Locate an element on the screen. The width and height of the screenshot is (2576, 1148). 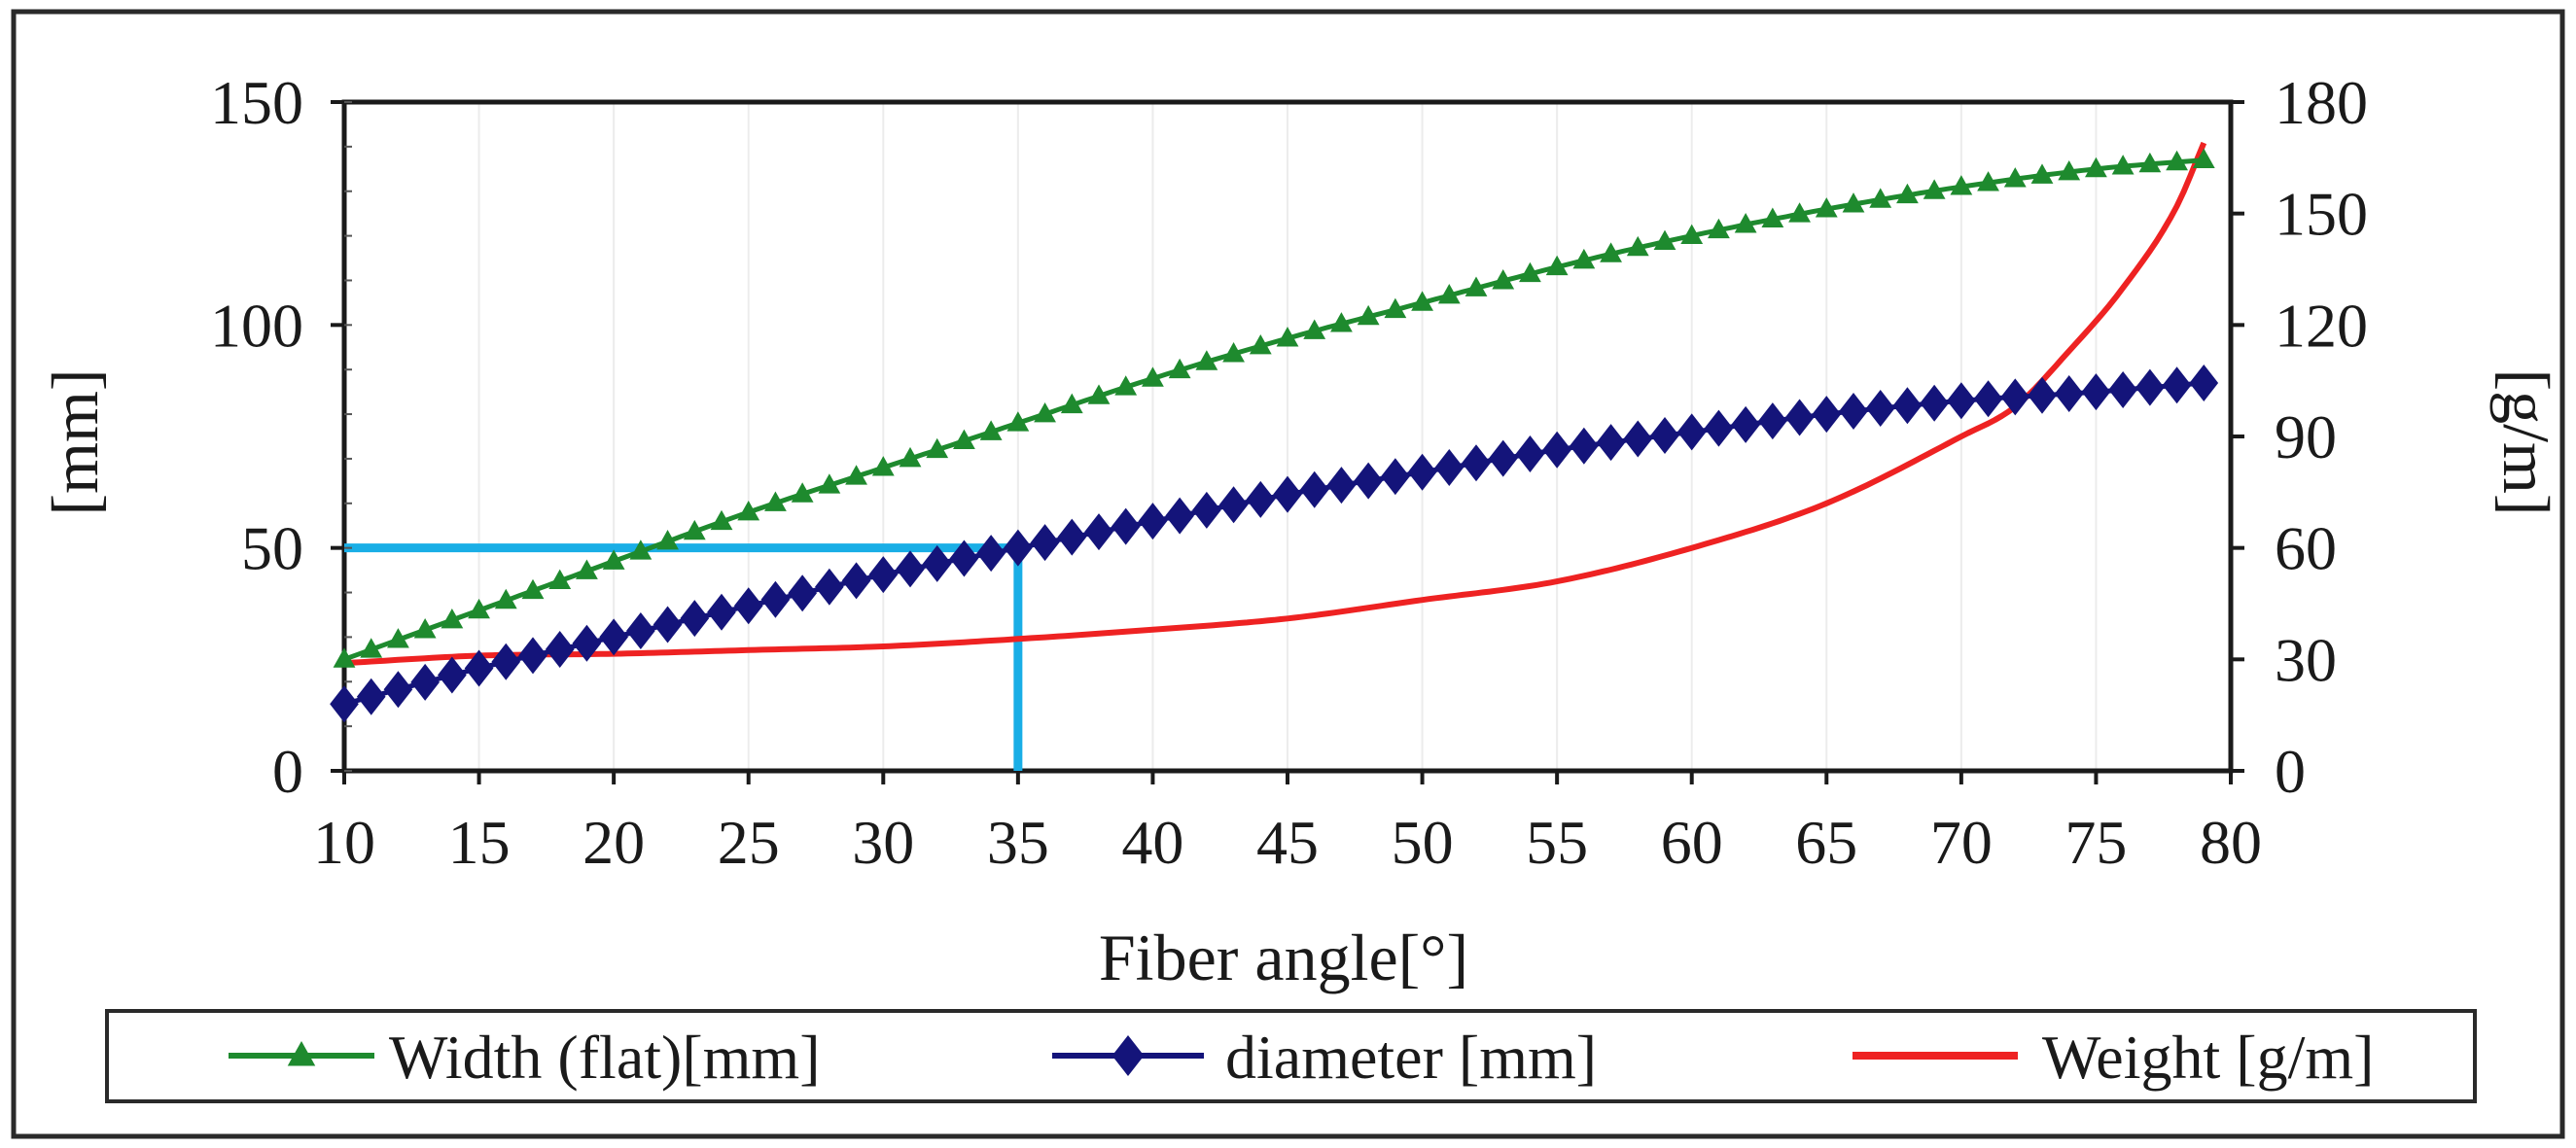
x-tick-label: 15 is located at coordinates (480, 842).